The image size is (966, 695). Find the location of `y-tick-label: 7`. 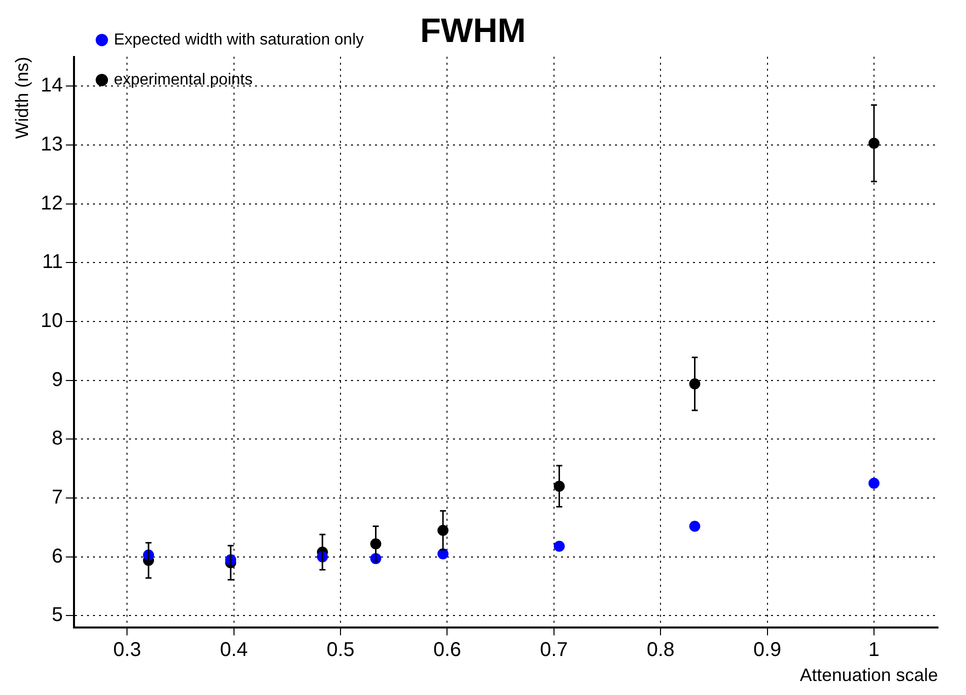

y-tick-label: 7 is located at coordinates (57, 497).